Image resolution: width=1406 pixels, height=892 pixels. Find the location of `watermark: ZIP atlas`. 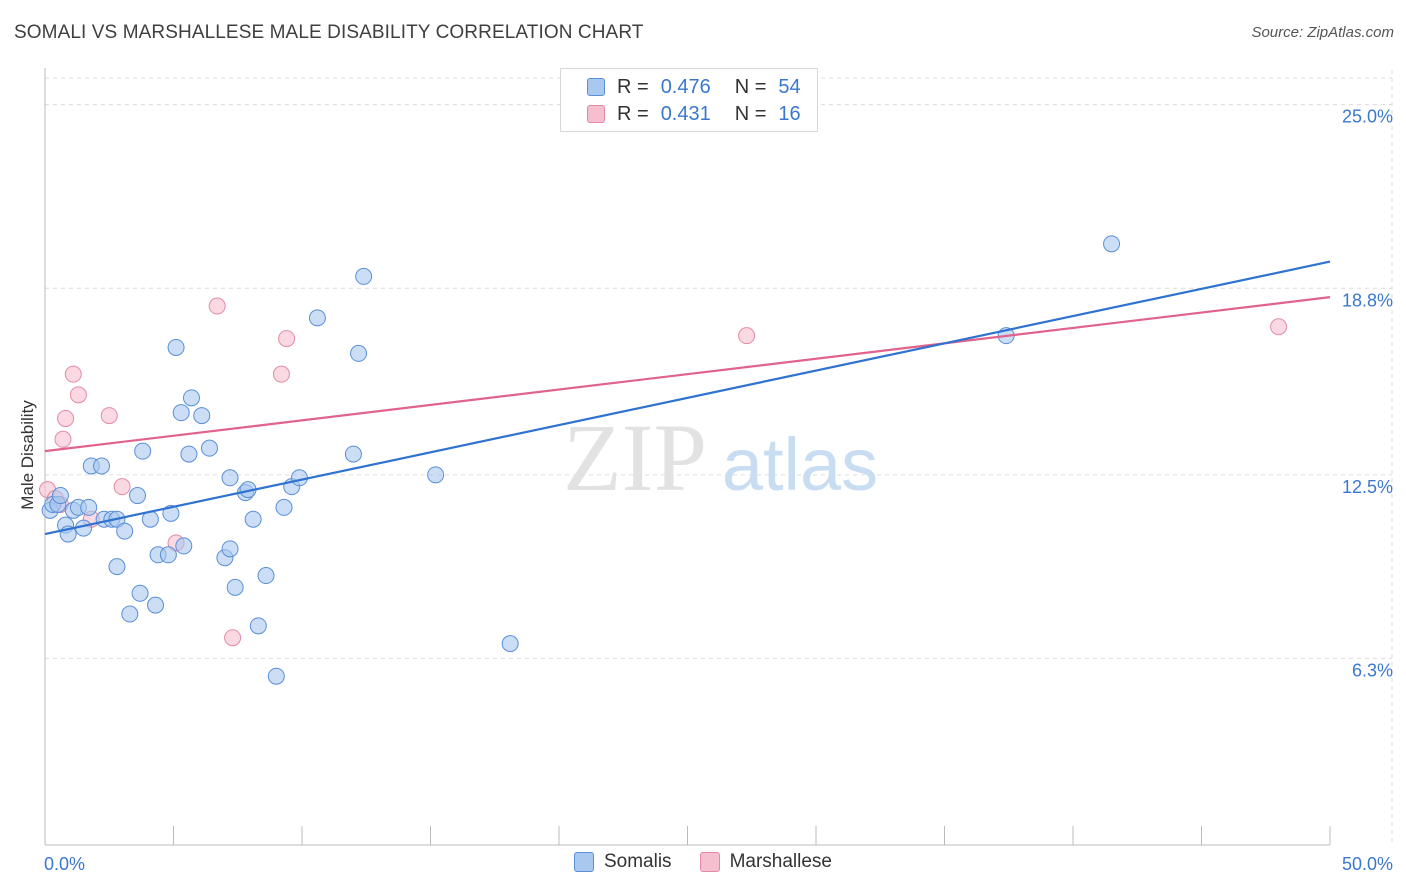

watermark: ZIP atlas is located at coordinates (720, 457).